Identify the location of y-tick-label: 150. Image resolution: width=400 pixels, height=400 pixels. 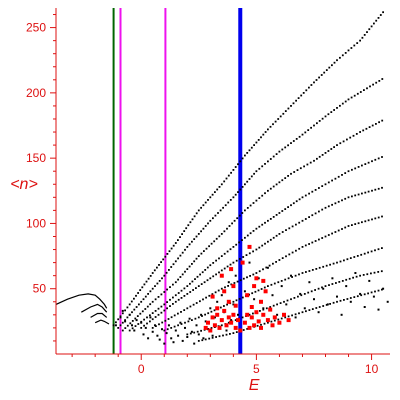
(36, 158).